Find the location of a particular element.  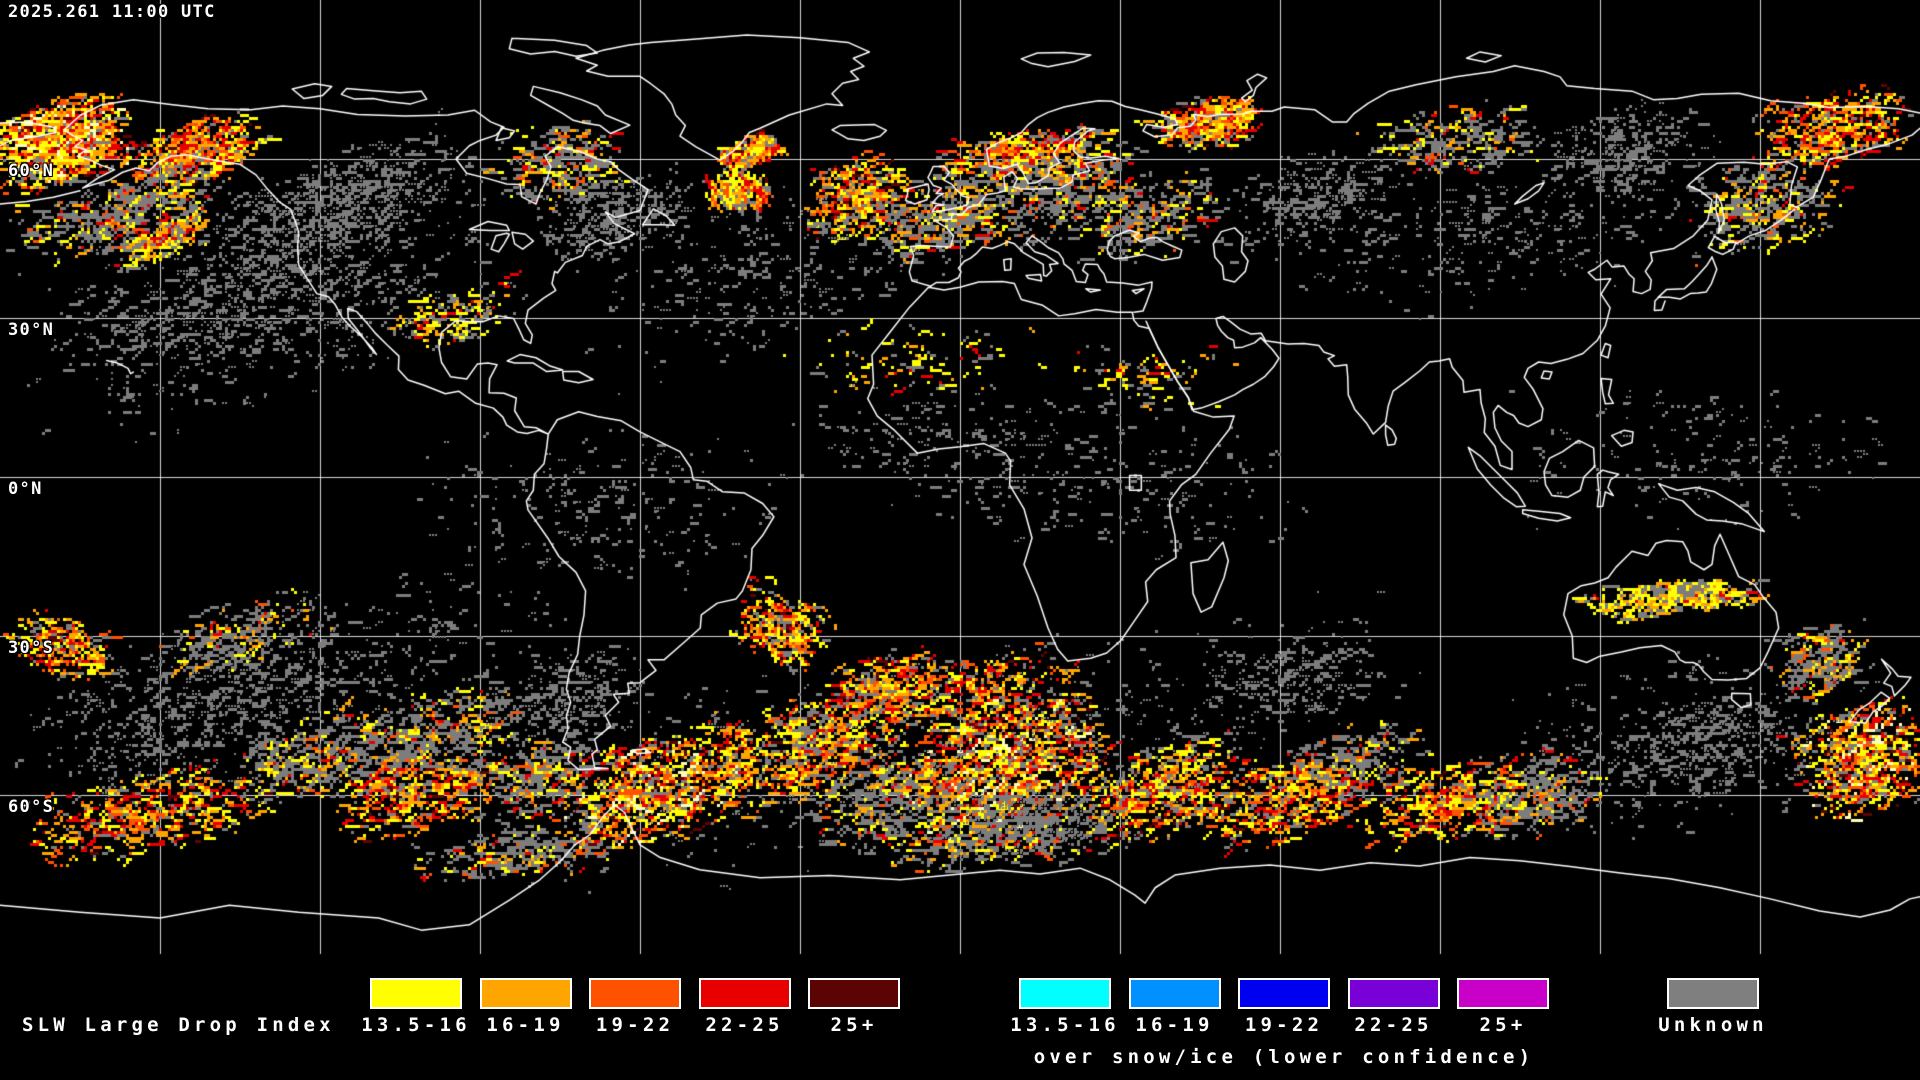

legend-swatch-standard-13.5-16 is located at coordinates (416, 993).